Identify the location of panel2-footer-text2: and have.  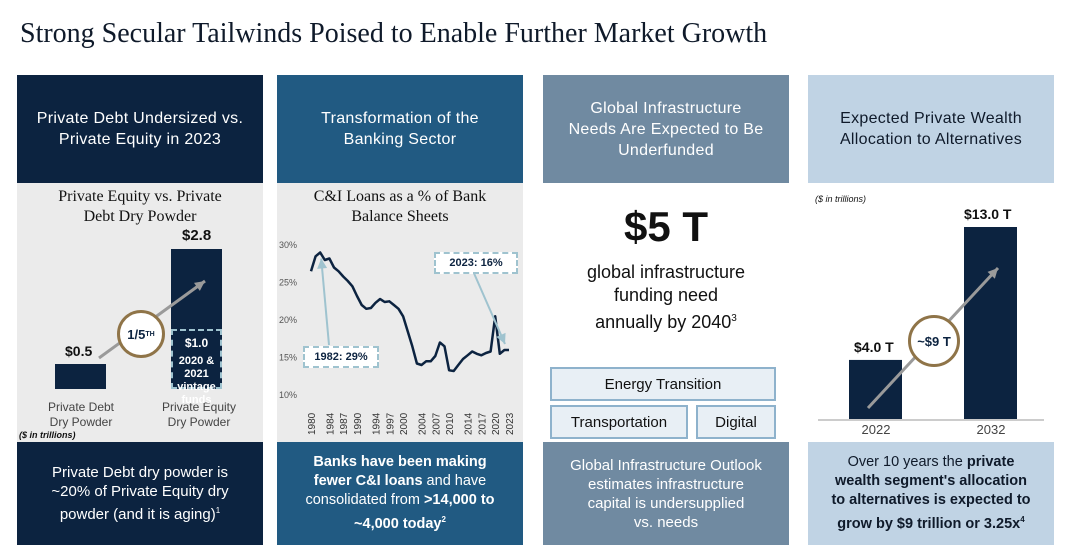
(454, 481).